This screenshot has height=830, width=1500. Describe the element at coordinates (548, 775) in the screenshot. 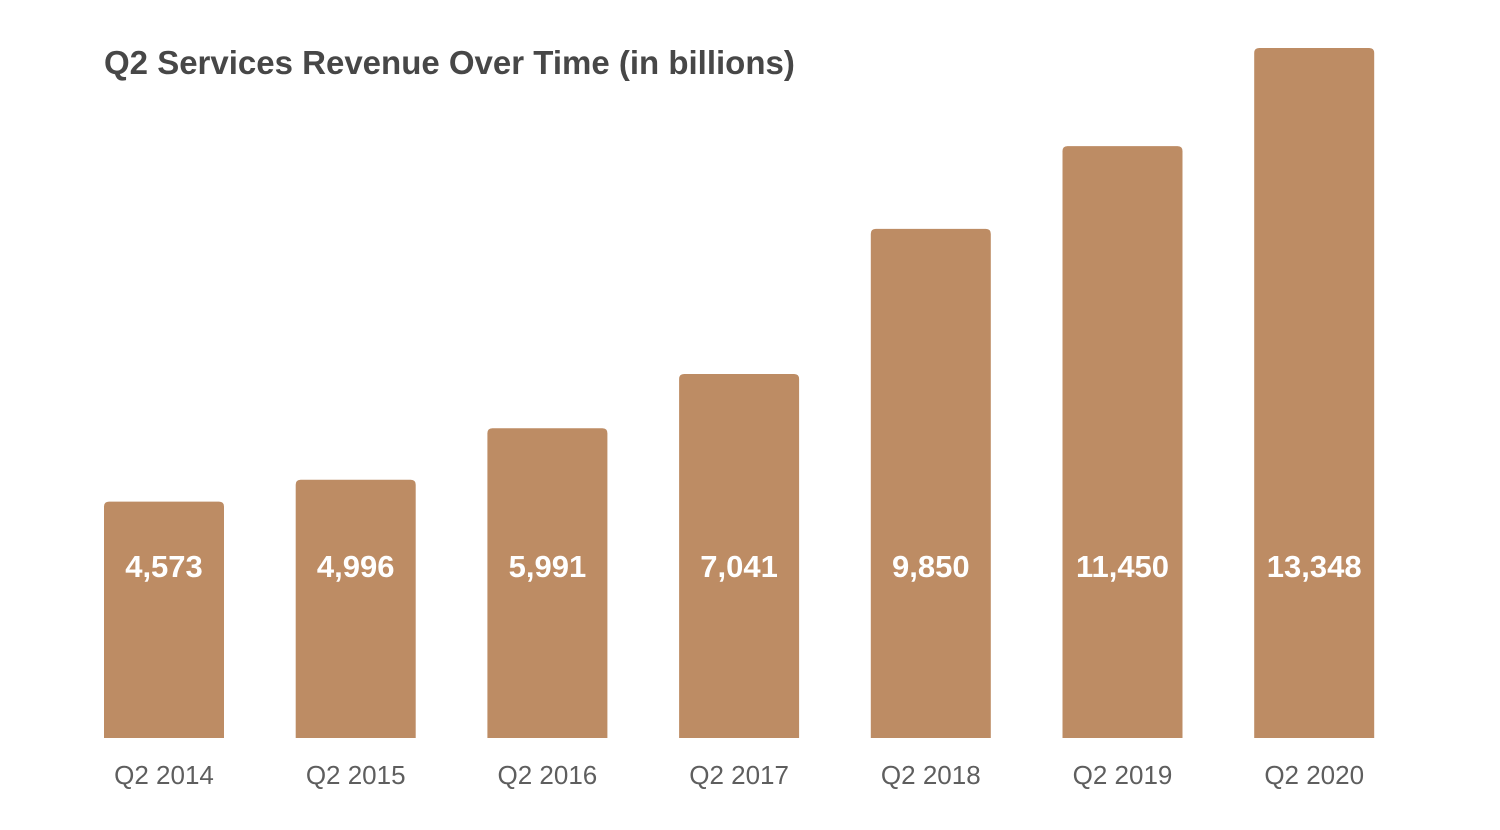

I see `x-tick-label: Q2 2016` at that location.